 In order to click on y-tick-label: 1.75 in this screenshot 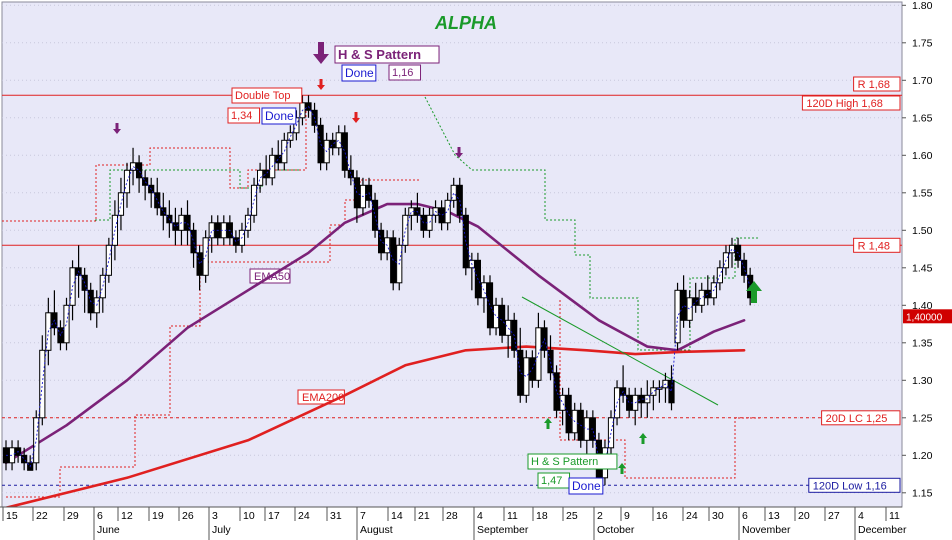, I will do `click(922, 43)`.